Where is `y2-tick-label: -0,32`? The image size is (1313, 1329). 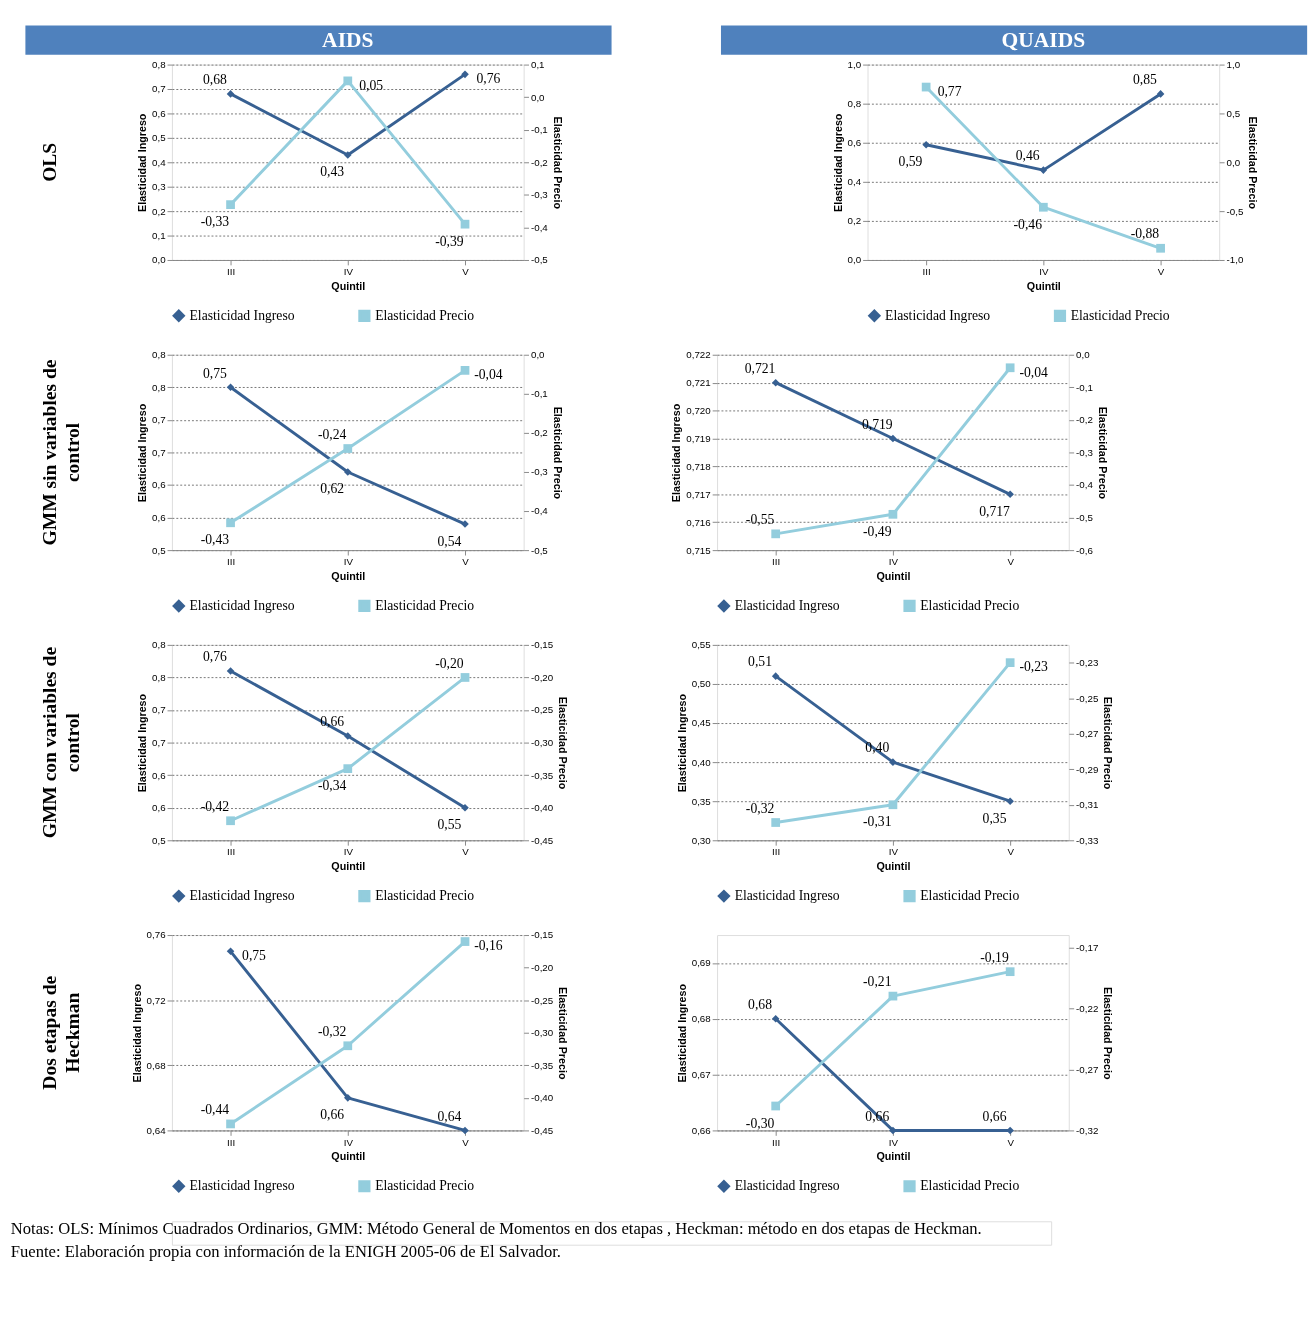 y2-tick-label: -0,32 is located at coordinates (1087, 1130).